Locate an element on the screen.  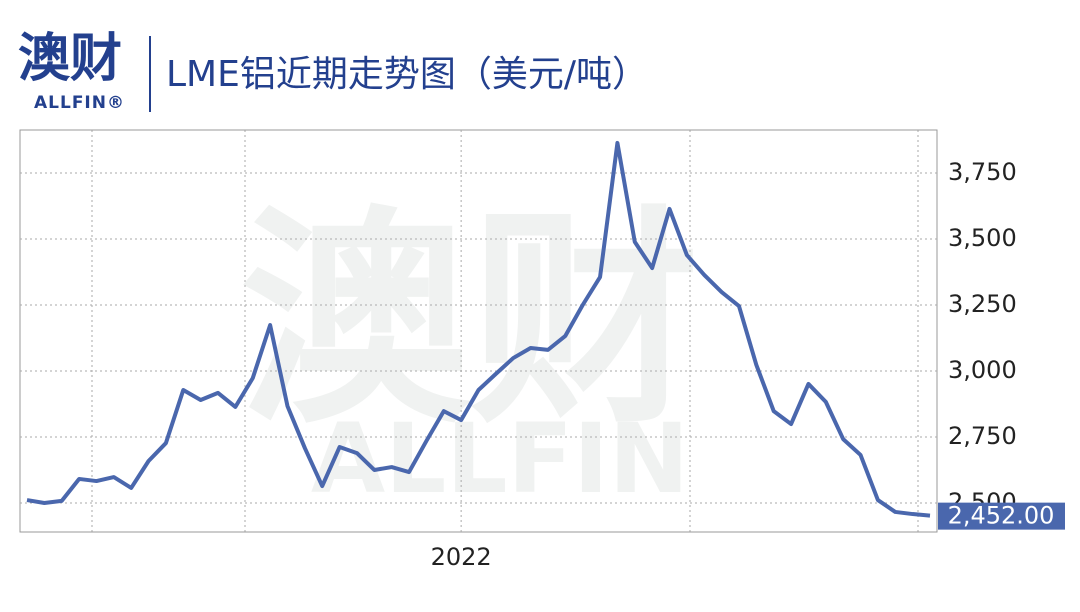
value-label: 2,452.00 is located at coordinates (1001, 516).